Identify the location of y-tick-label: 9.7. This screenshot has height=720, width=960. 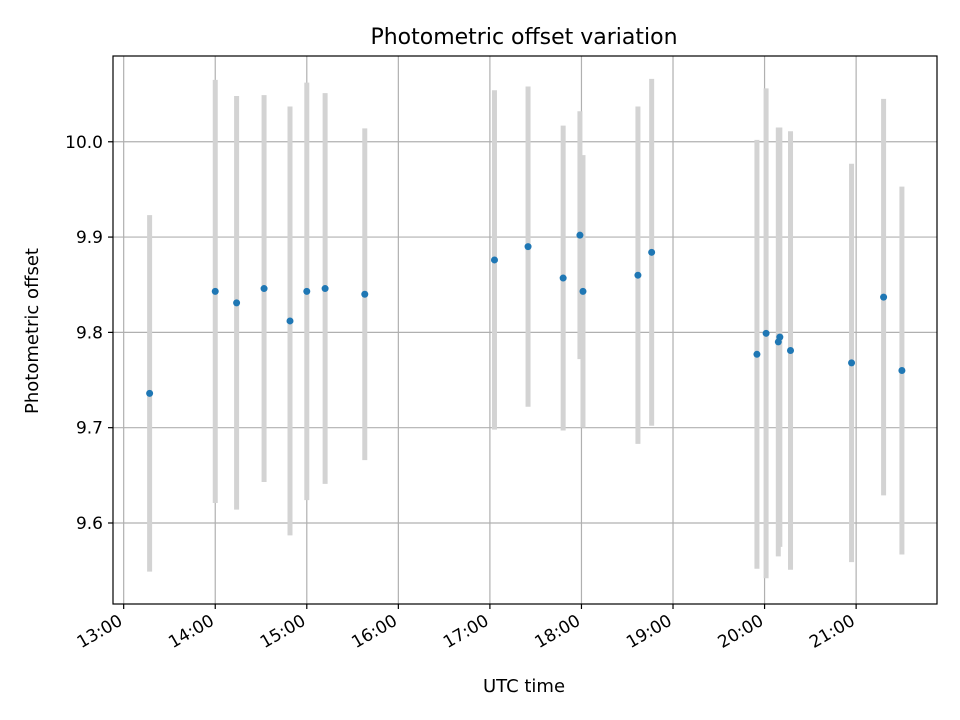
(89, 429).